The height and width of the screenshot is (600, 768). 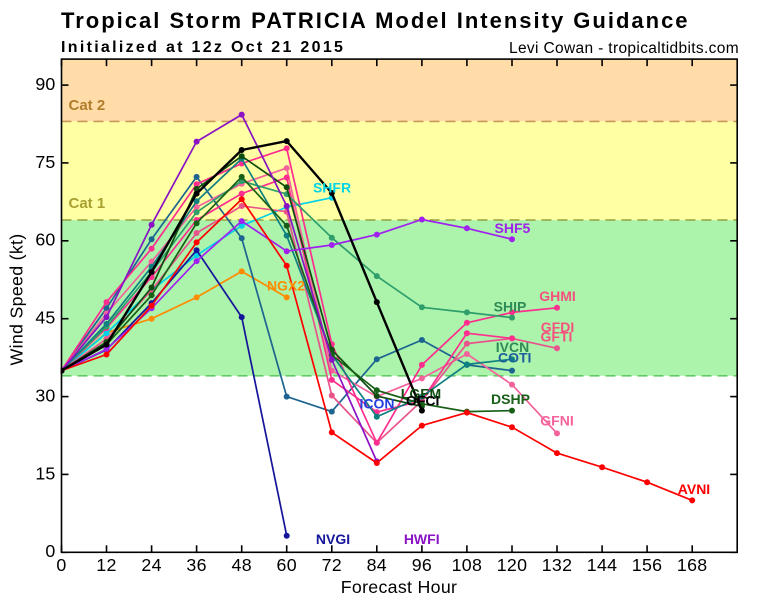 What do you see at coordinates (196, 565) in the screenshot?
I see `svg-text: 36` at bounding box center [196, 565].